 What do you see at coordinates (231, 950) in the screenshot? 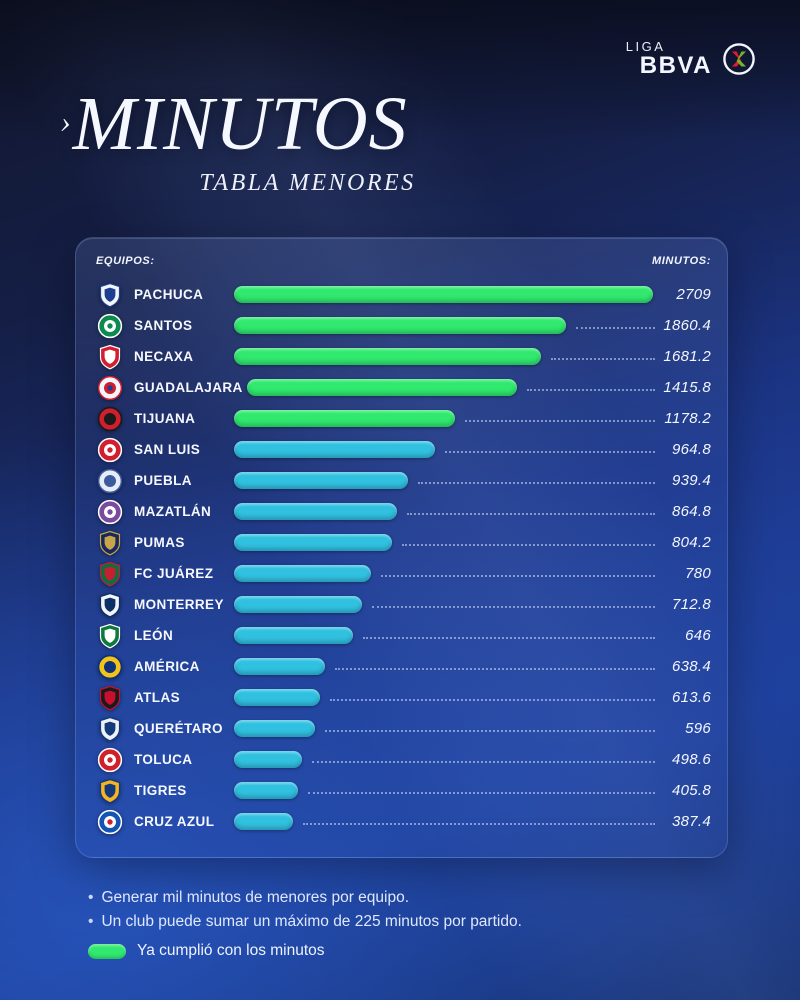
I see `legend-label: Ya cumplió con los minutos` at bounding box center [231, 950].